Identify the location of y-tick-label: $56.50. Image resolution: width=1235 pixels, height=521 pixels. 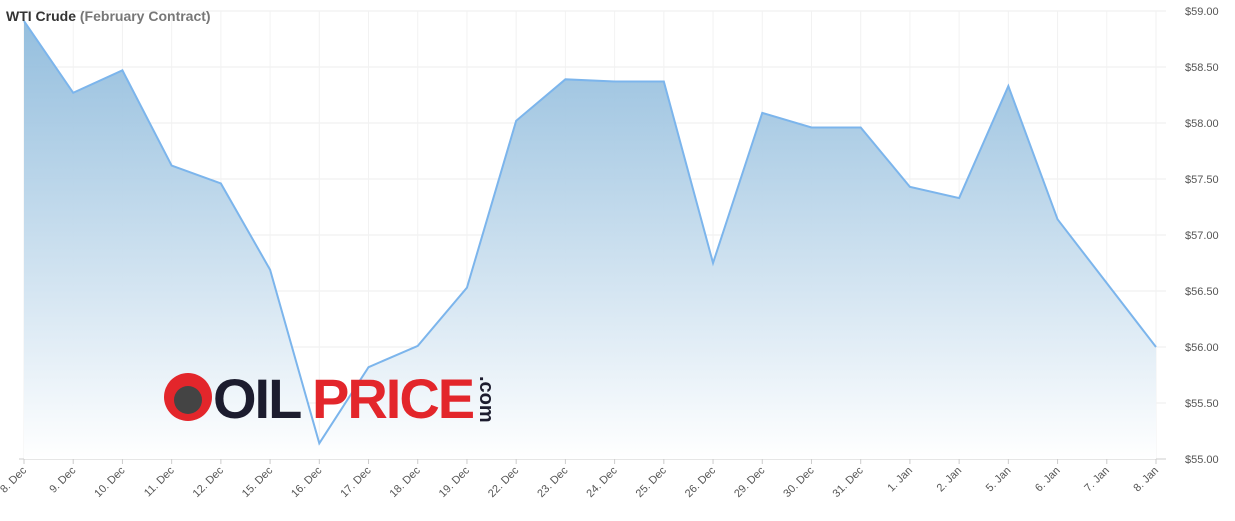
(1202, 292).